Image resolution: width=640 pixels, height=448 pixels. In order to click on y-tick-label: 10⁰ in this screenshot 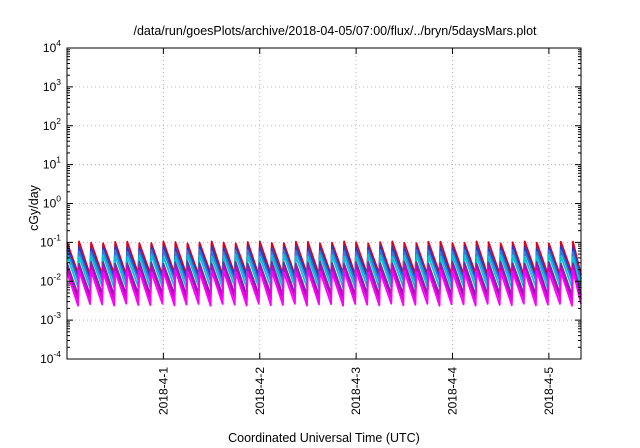, I will do `click(52, 202)`.